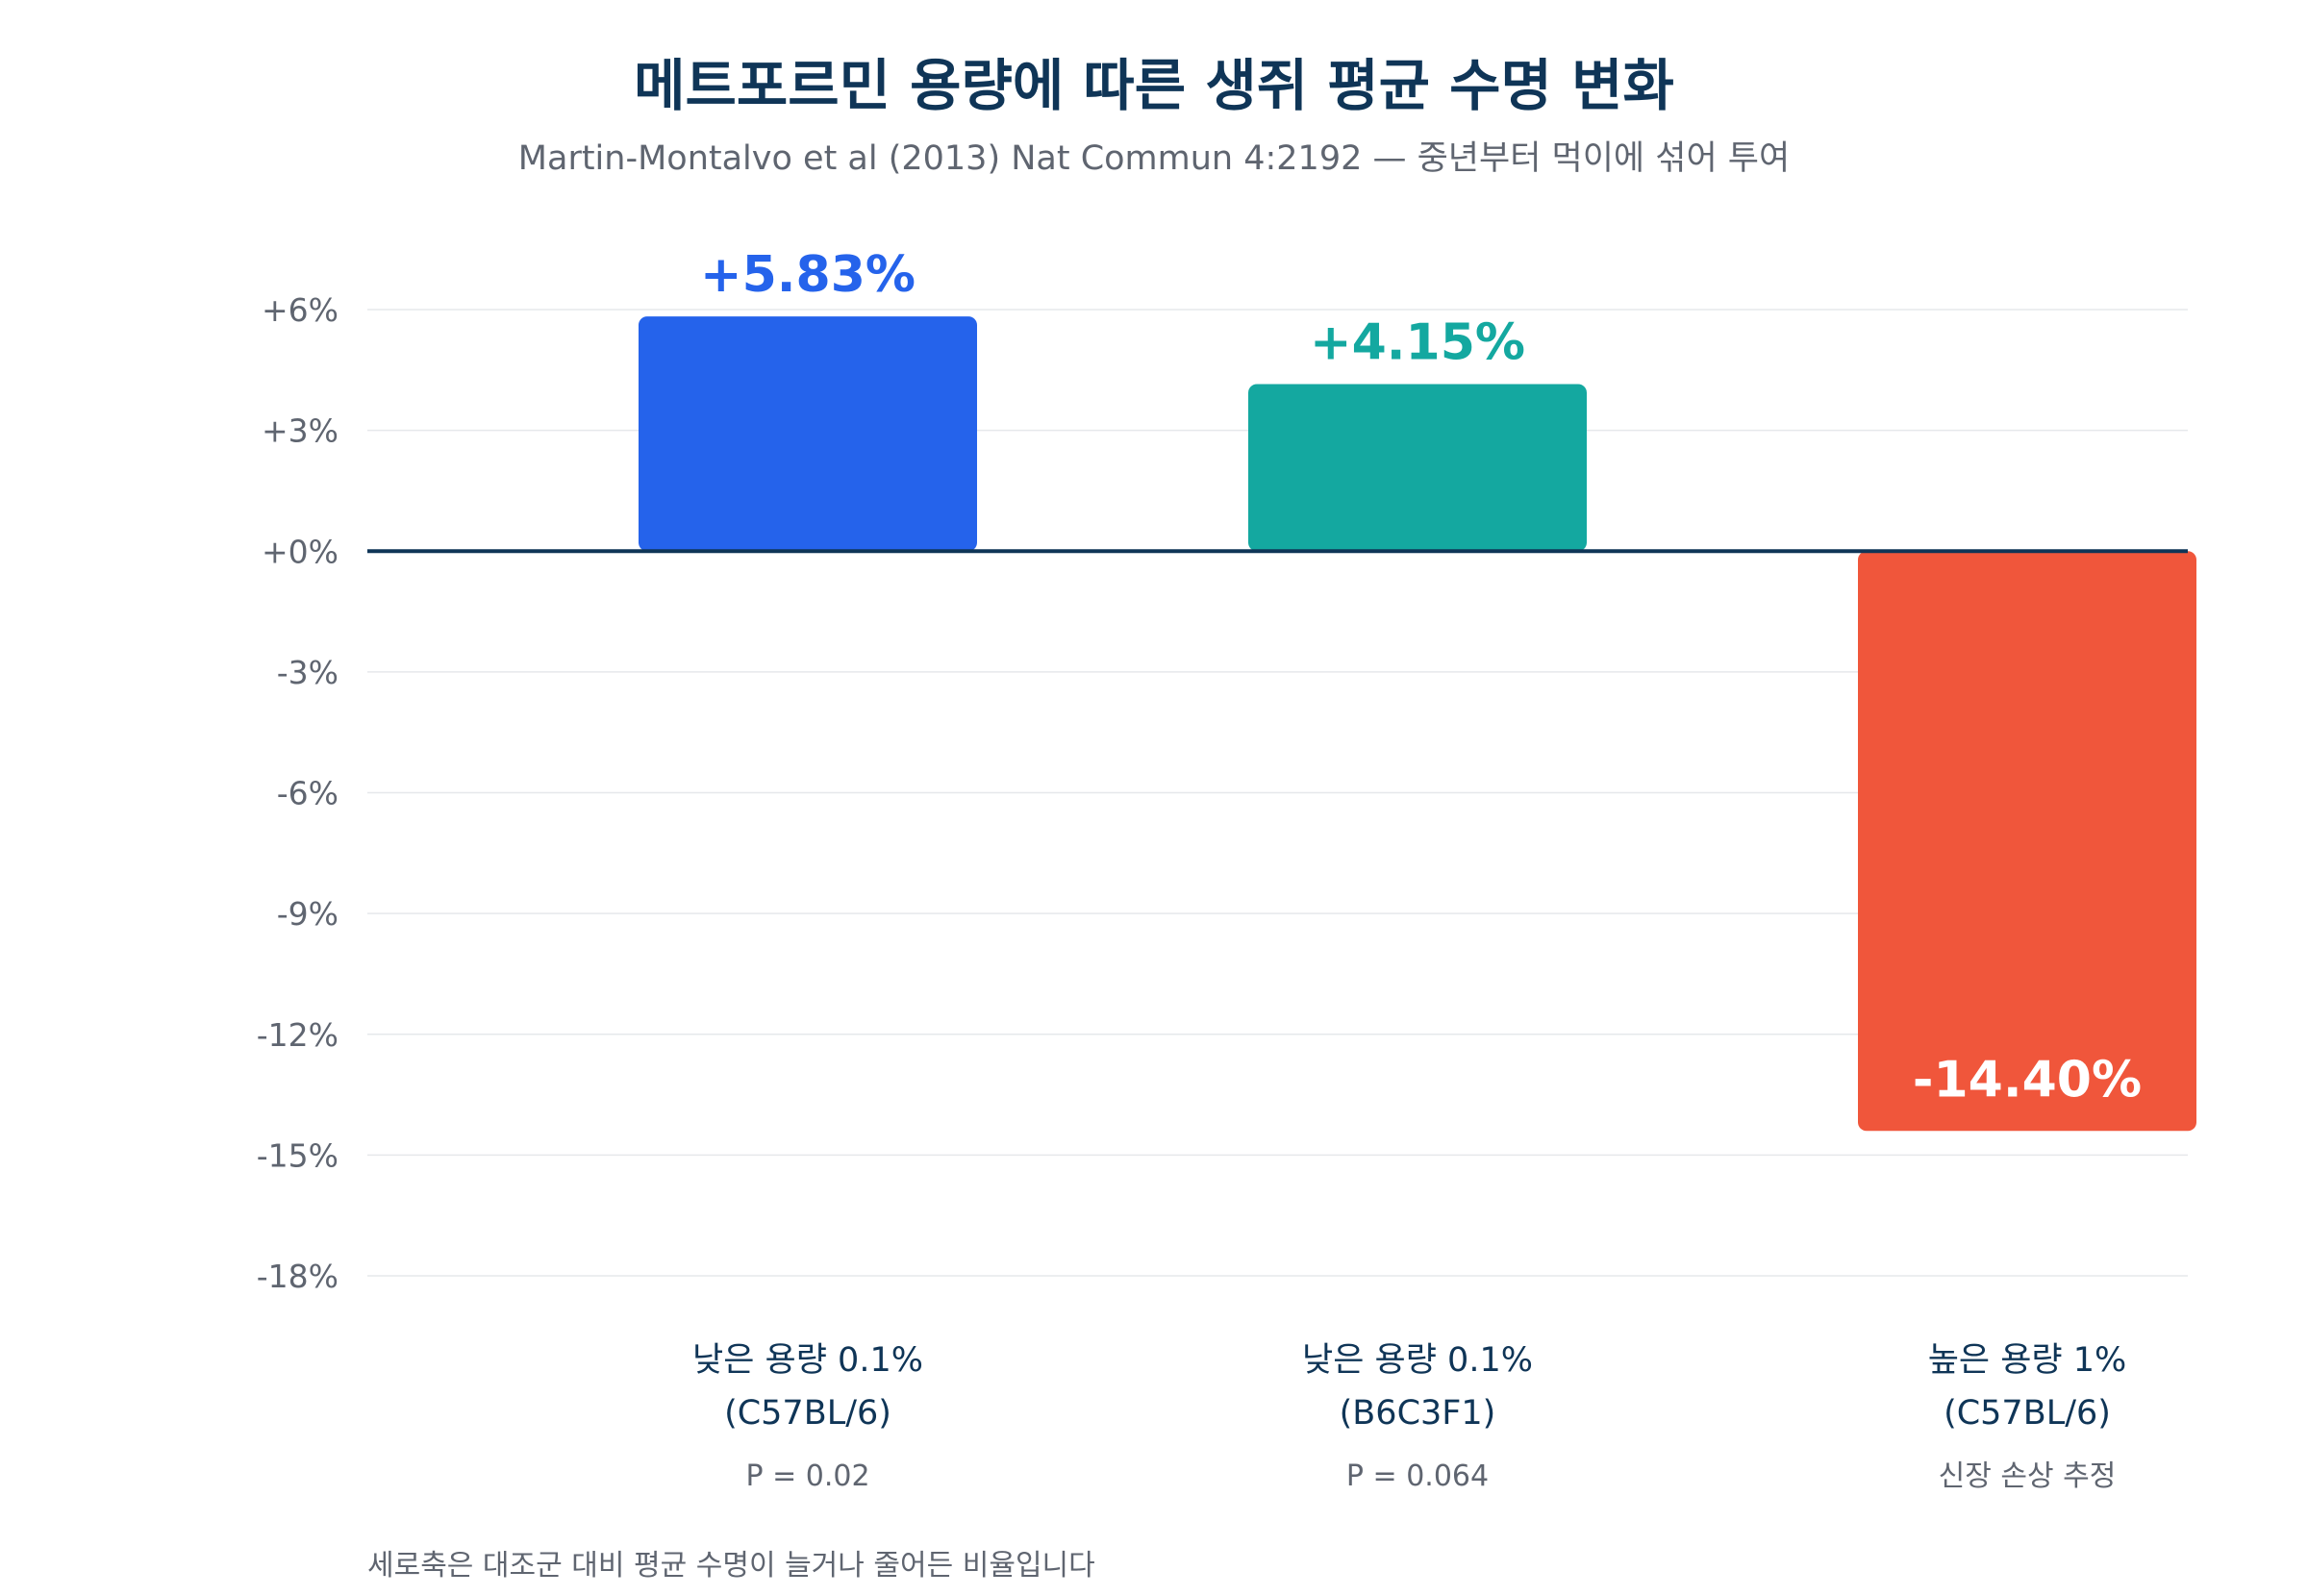 This screenshot has height=1596, width=2308. I want to click on y-tick-label: -6%, so click(308, 793).